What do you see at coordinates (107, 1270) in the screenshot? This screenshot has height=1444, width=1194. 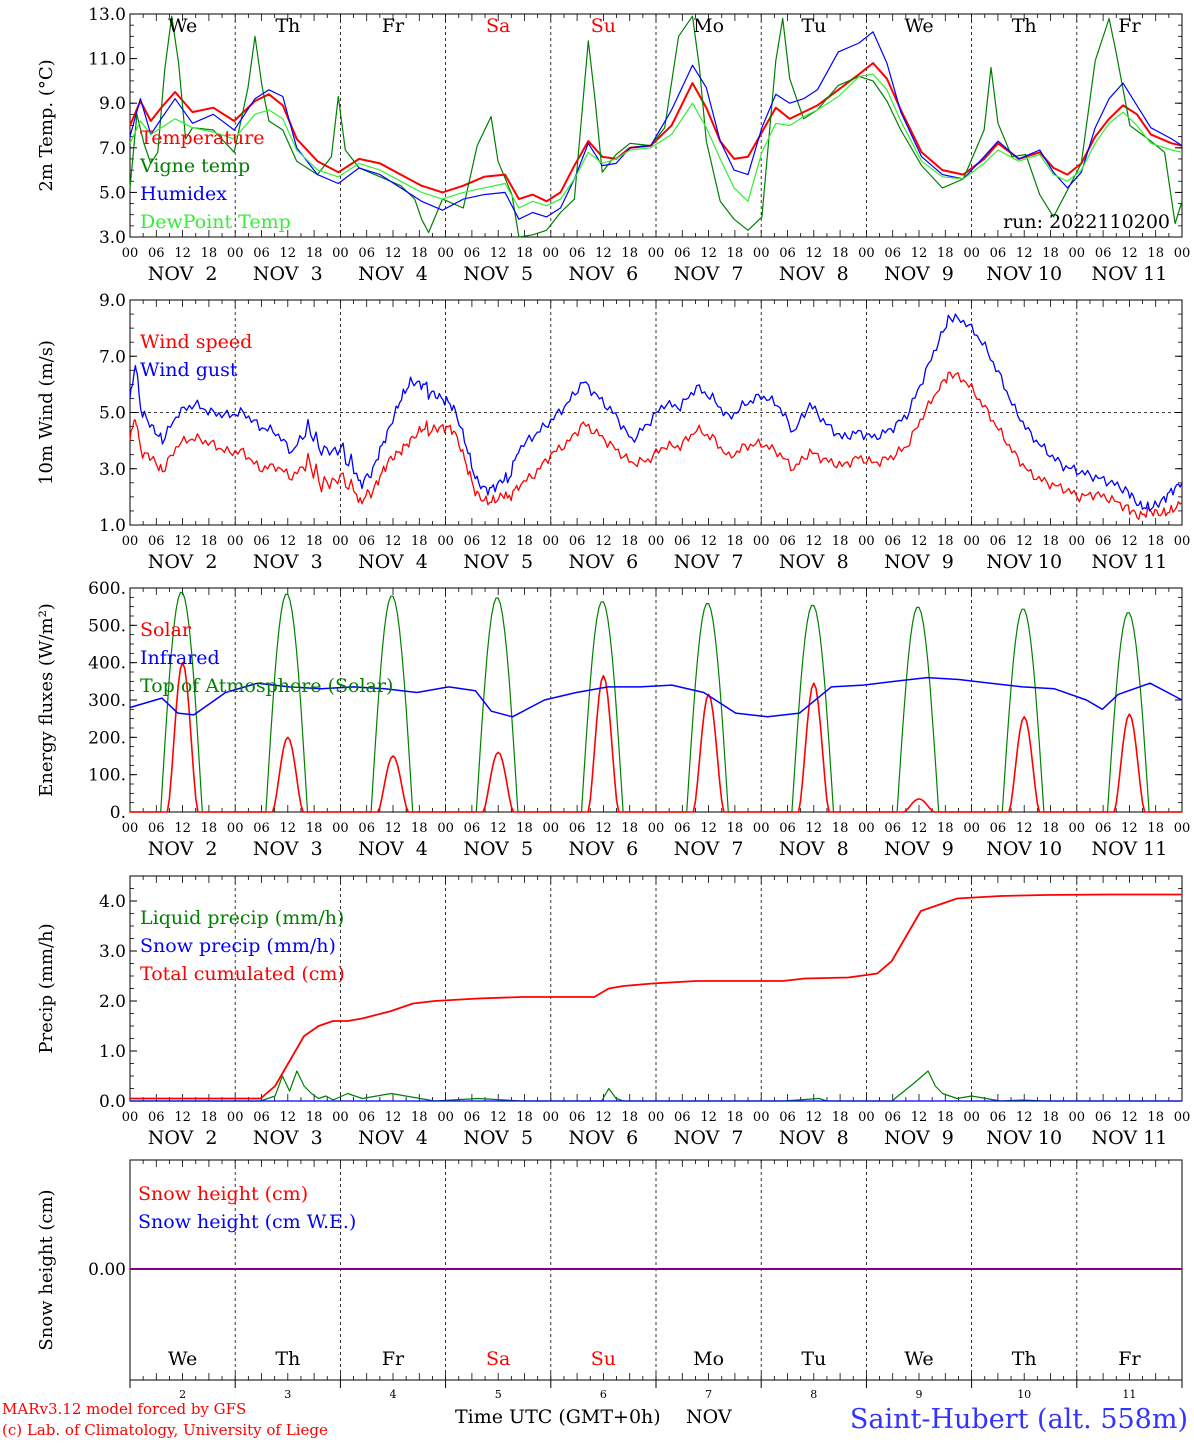 I see `y-tick-label: 0.00` at bounding box center [107, 1270].